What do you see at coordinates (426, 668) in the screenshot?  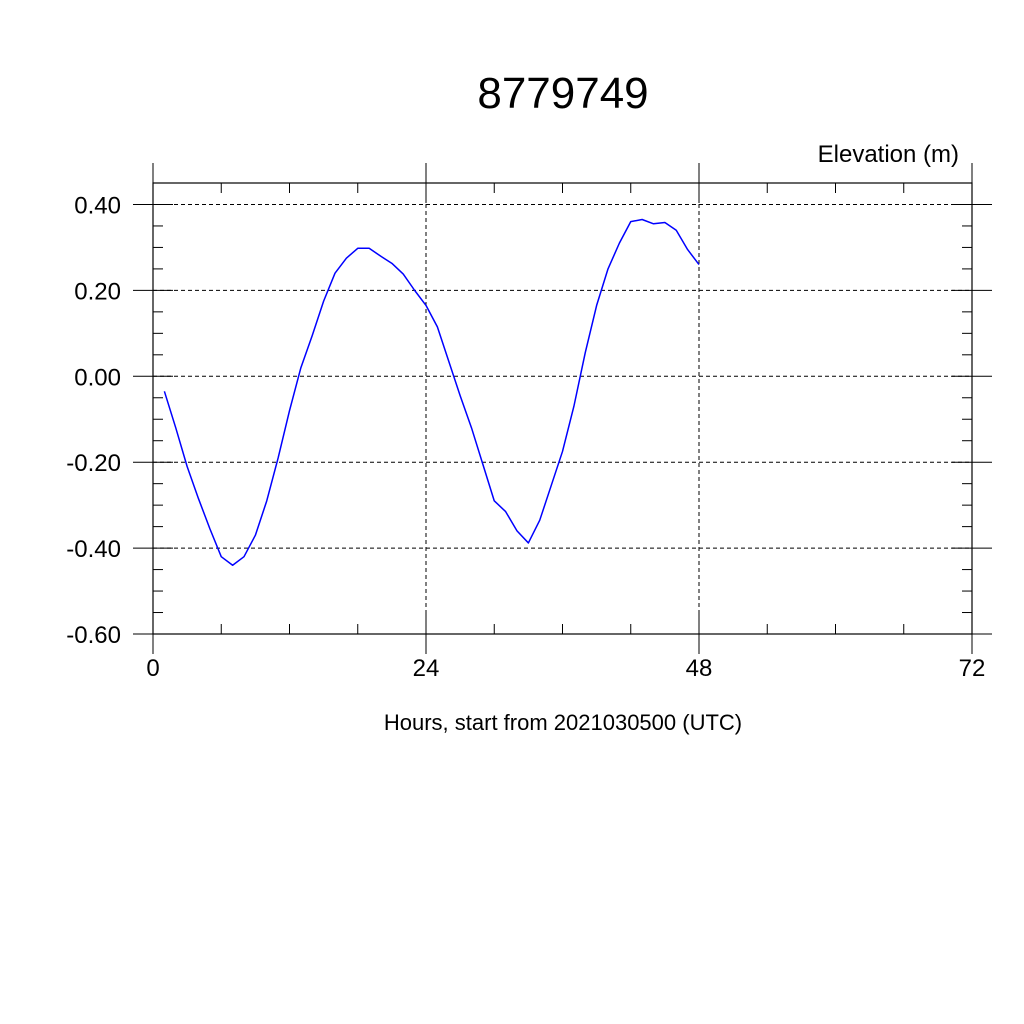 I see `x-tick-label: 24` at bounding box center [426, 668].